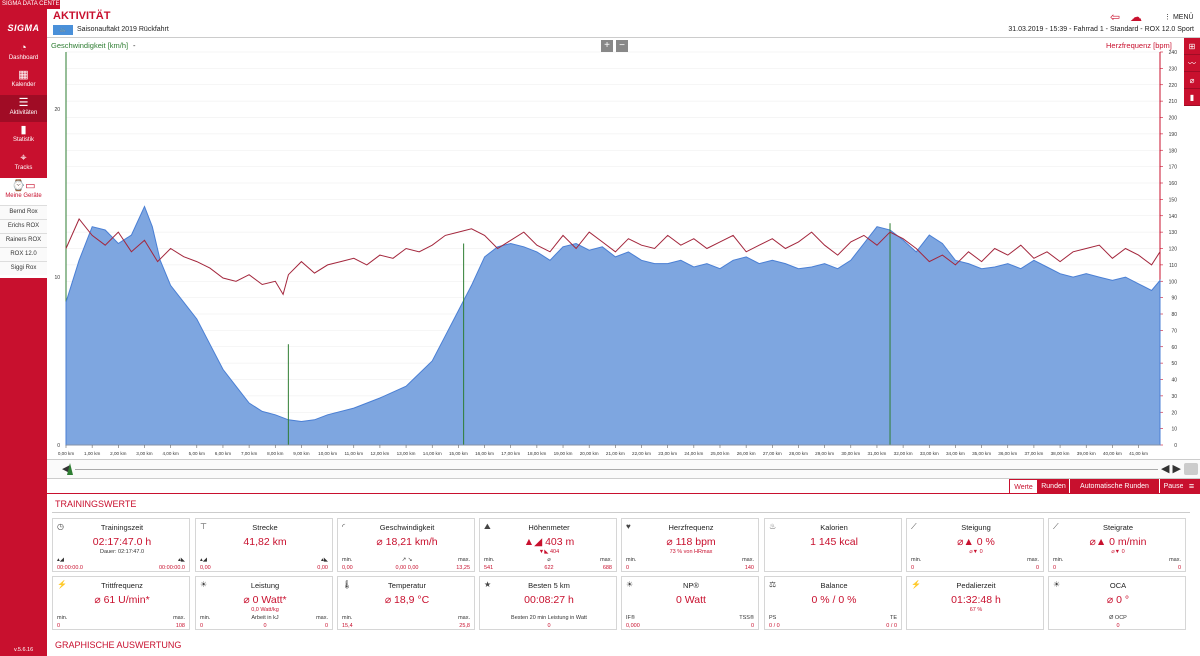  I want to click on card-steigrate: ⟋ Steigrate ⌀▲ 0 m/min ⌀▼ 0 min. max. 0 0, so click(1117, 545).